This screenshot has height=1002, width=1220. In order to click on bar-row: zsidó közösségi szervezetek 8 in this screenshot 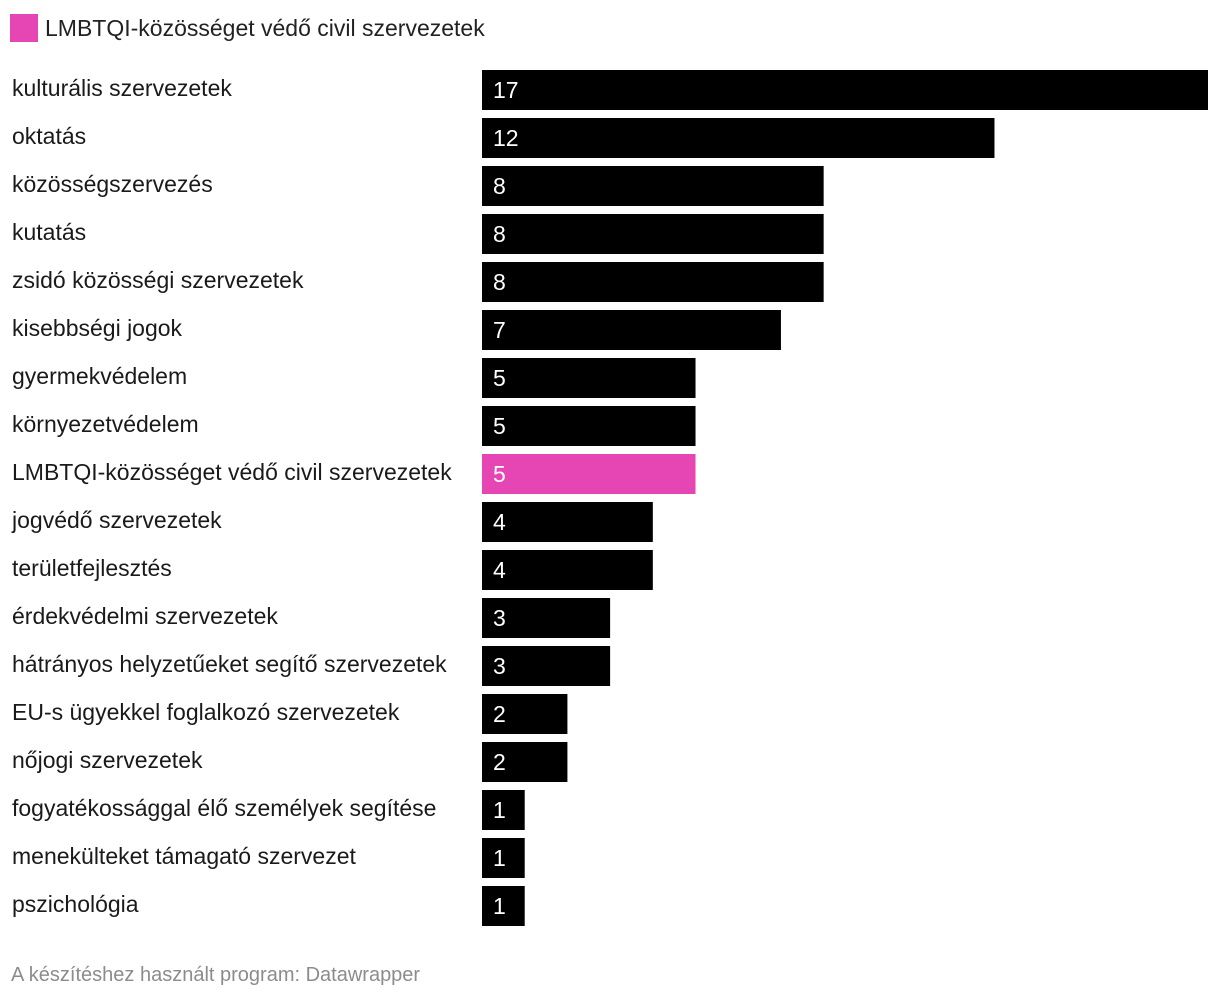, I will do `click(418, 282)`.